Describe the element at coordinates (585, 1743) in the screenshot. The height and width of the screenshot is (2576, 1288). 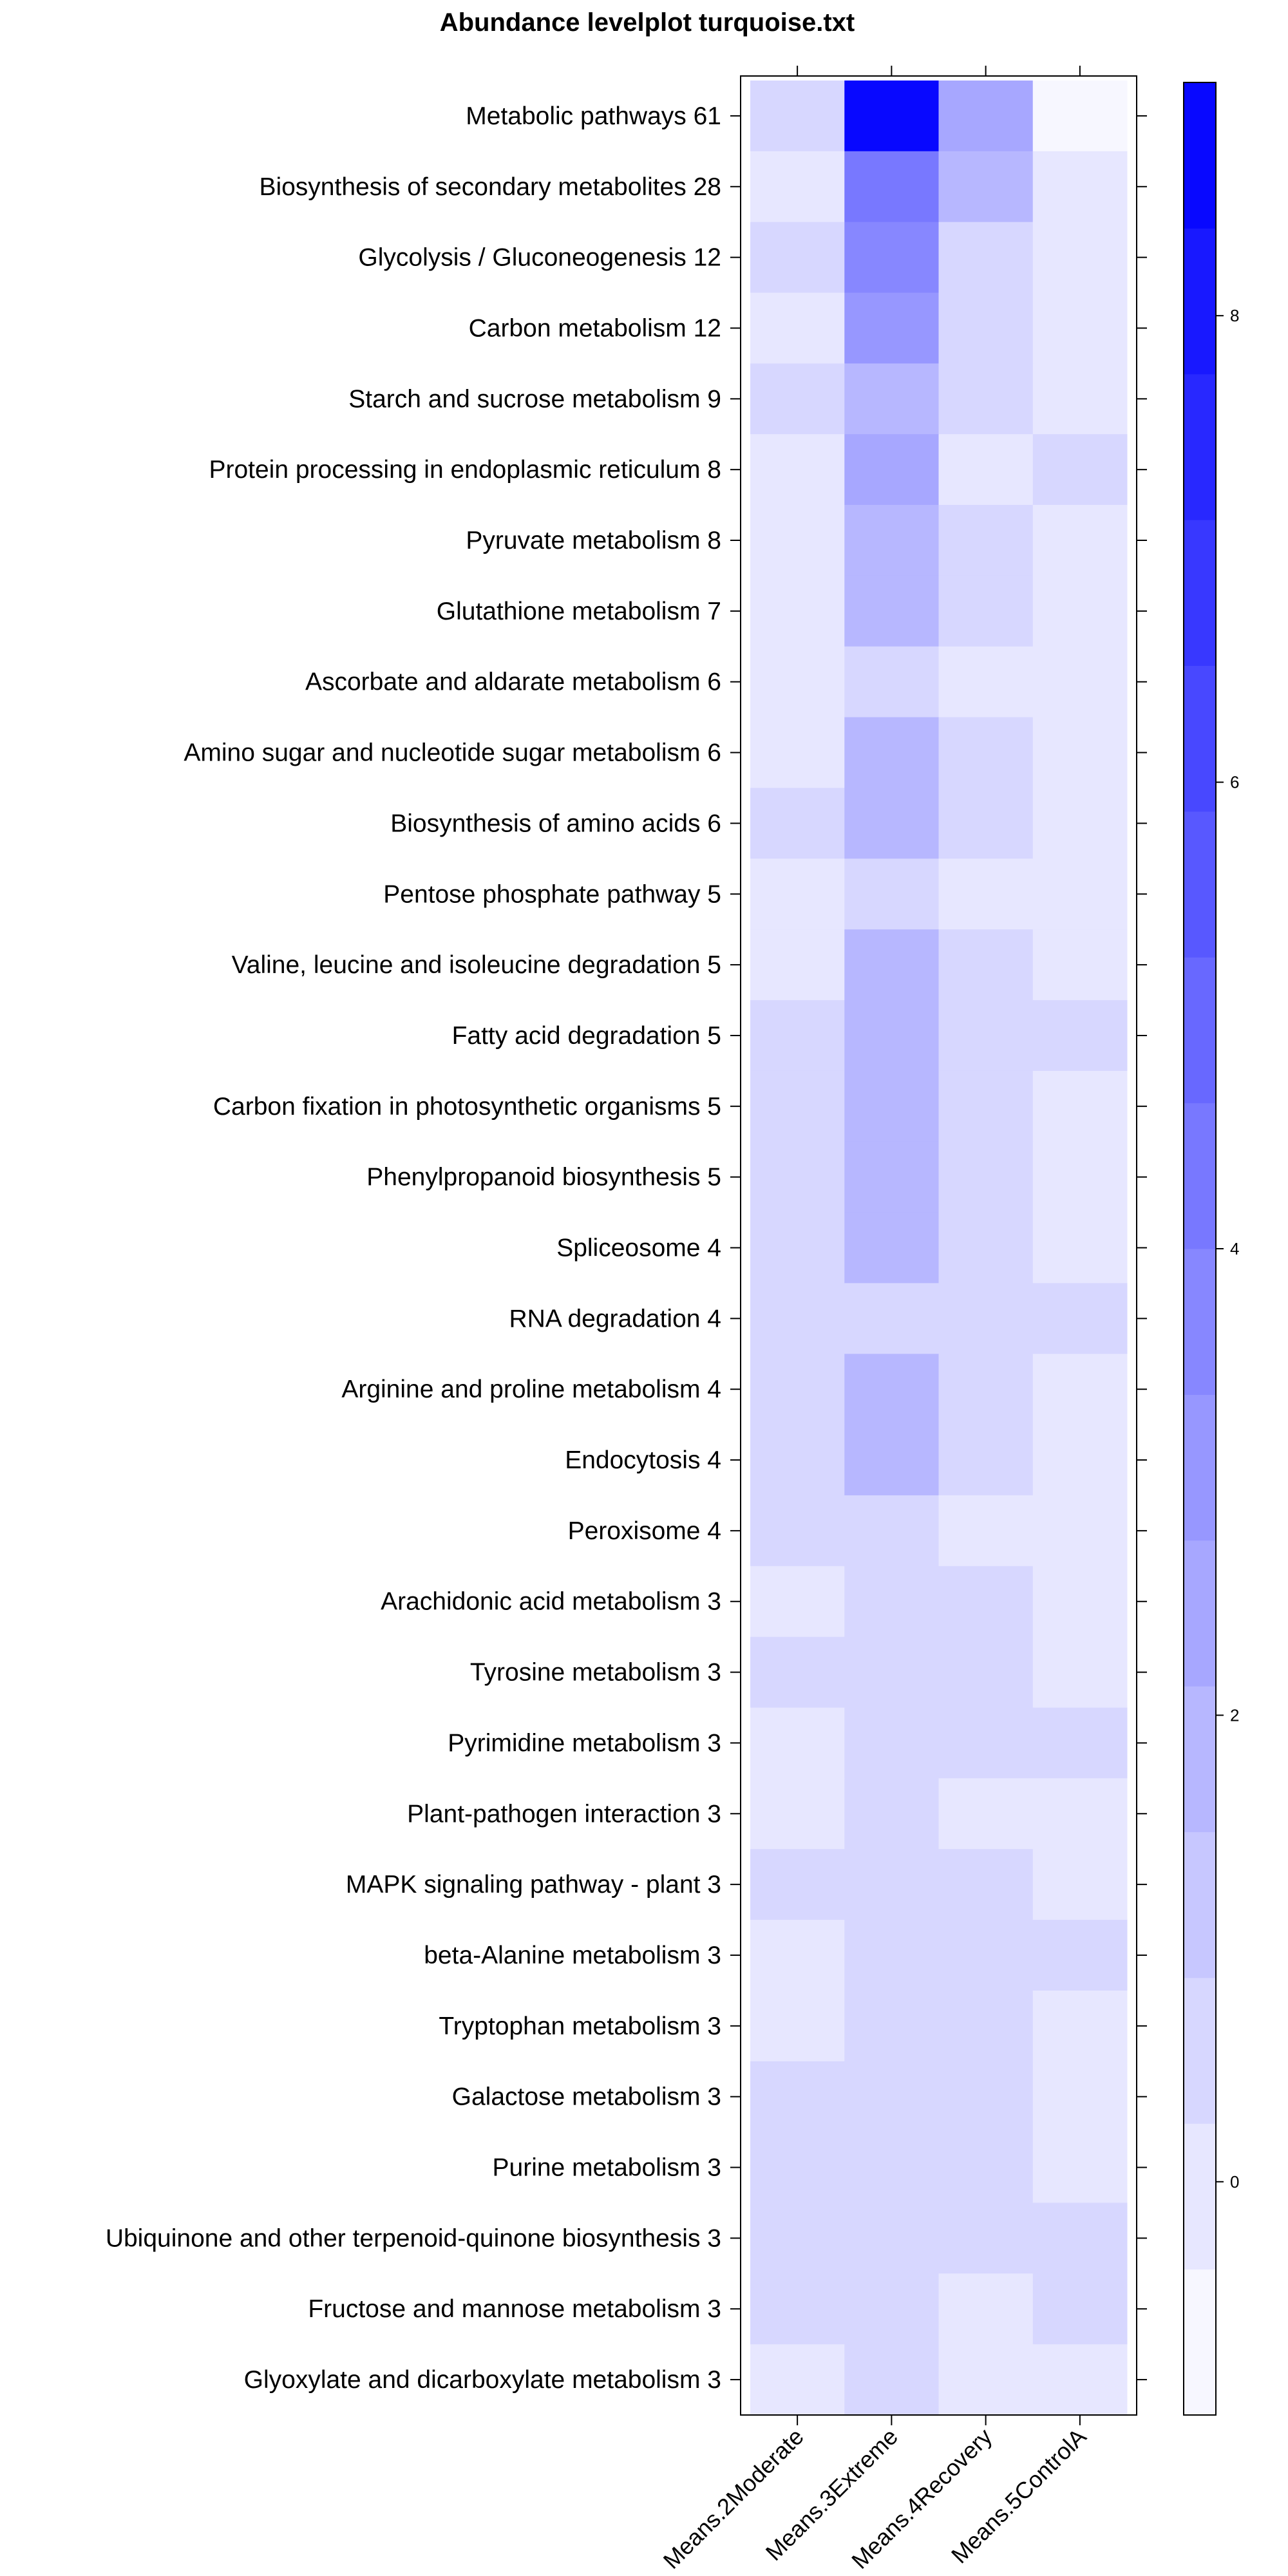
I see `row-label: Pyrimidine metabolism 3` at that location.